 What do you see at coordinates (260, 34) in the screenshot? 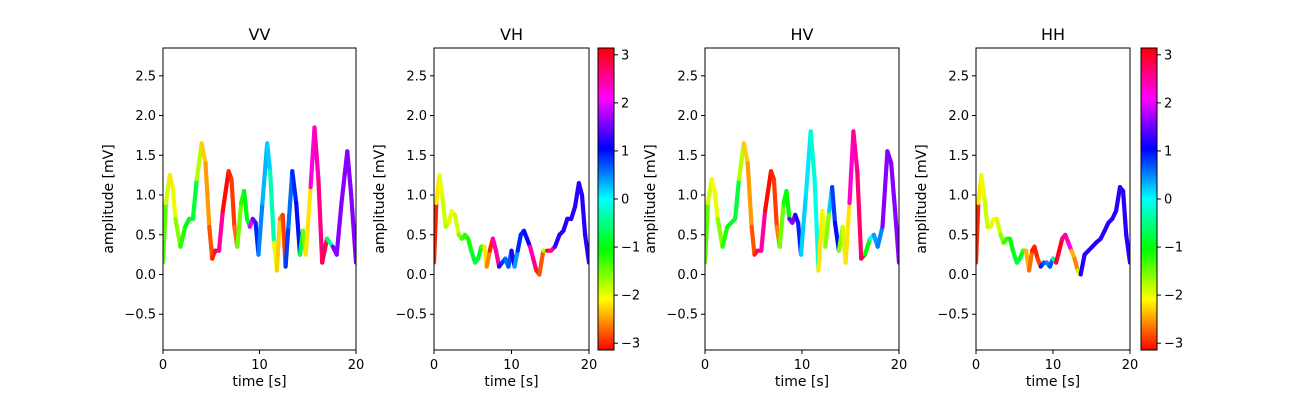
I see `panel-title: VV` at bounding box center [260, 34].